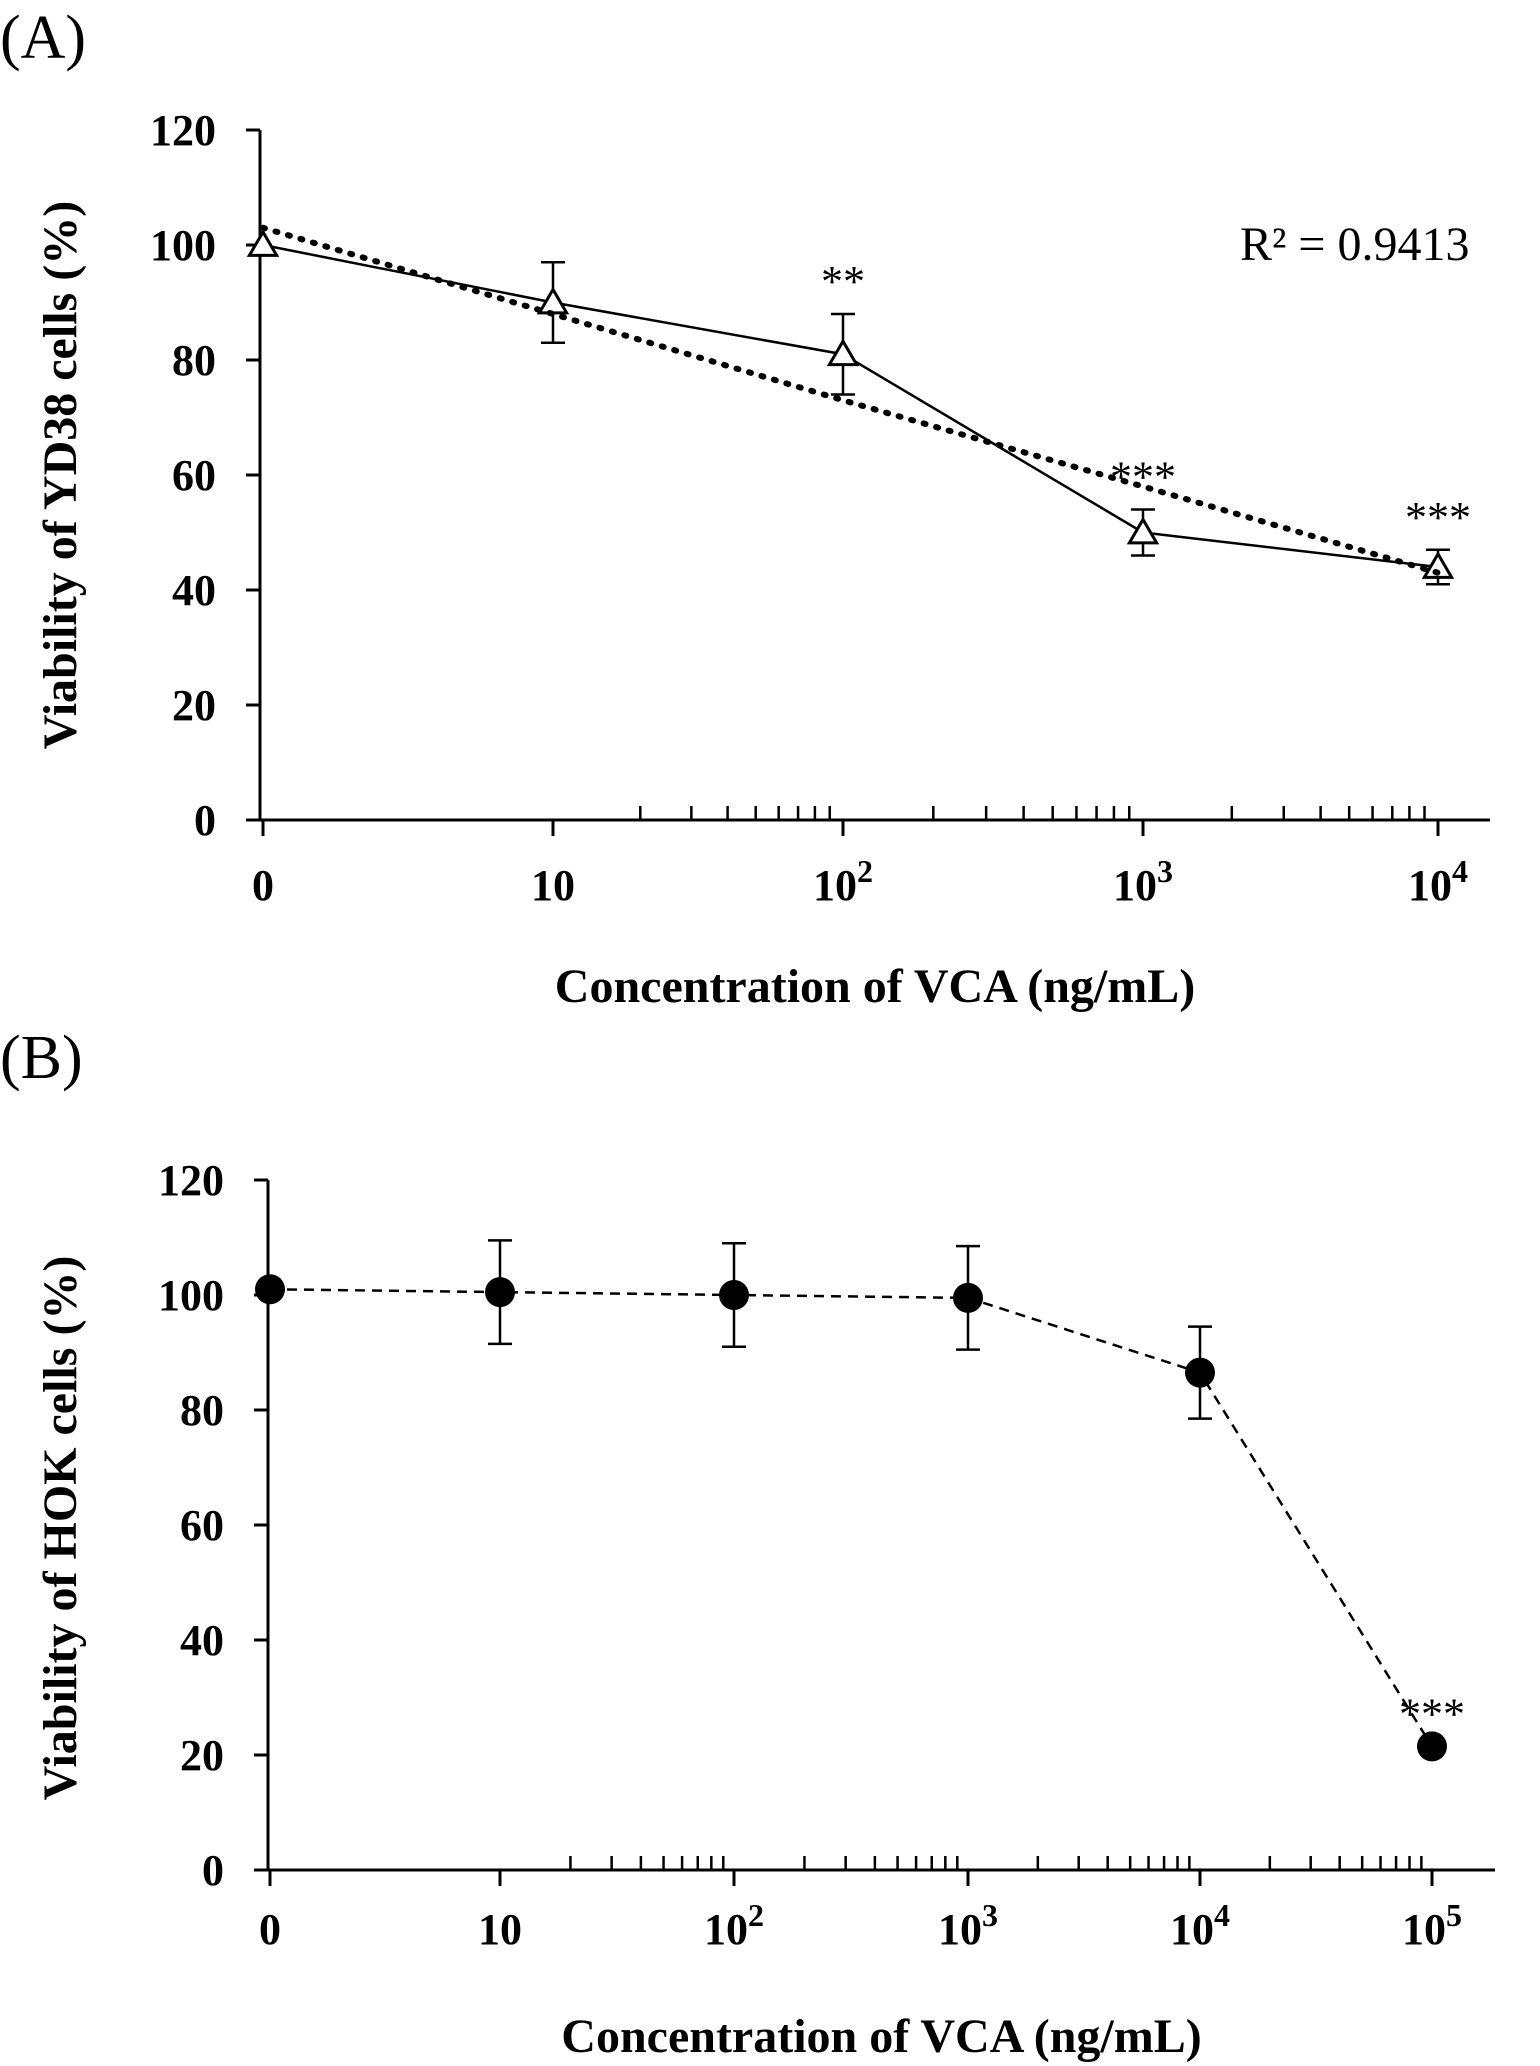  Describe the element at coordinates (60, 475) in the screenshot. I see `y-axis-title: Viability of YD38 cells (%)` at that location.